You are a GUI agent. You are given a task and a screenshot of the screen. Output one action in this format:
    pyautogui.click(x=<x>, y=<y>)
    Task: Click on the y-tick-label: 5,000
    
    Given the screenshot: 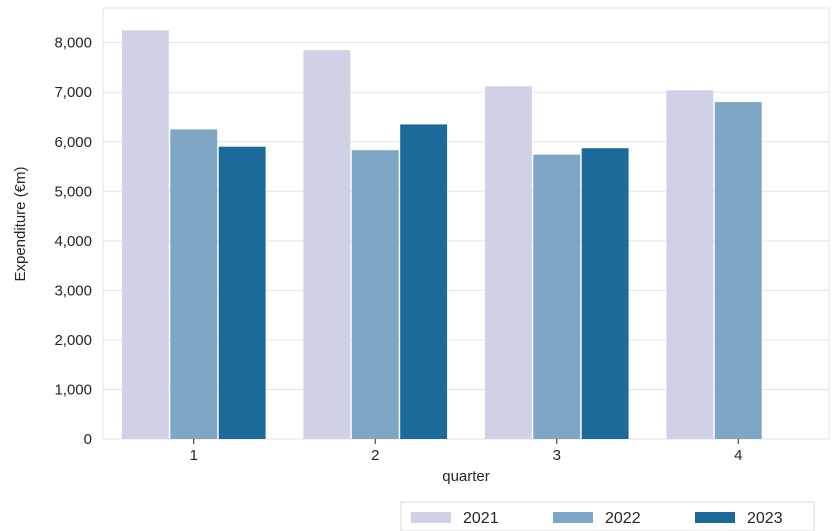 What is the action you would take?
    pyautogui.click(x=73, y=191)
    